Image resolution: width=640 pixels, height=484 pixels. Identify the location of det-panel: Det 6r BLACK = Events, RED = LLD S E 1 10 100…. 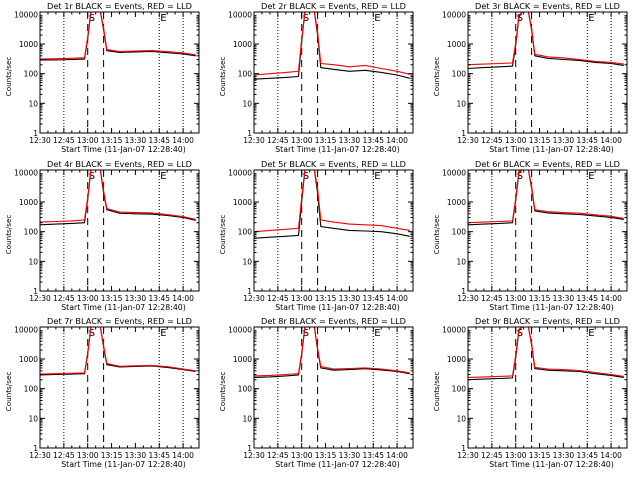
(530, 235).